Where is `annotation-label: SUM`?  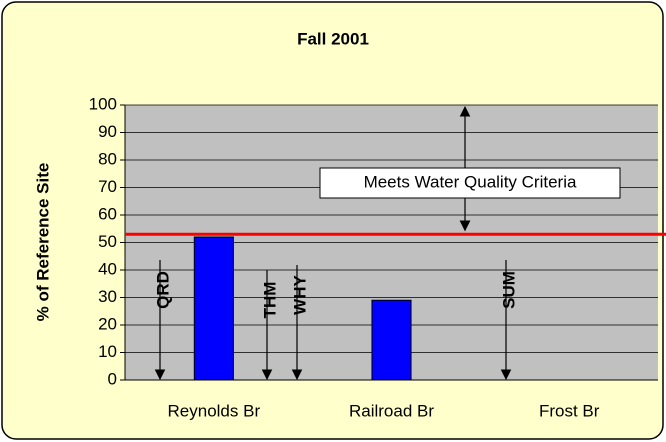 annotation-label: SUM is located at coordinates (508, 290).